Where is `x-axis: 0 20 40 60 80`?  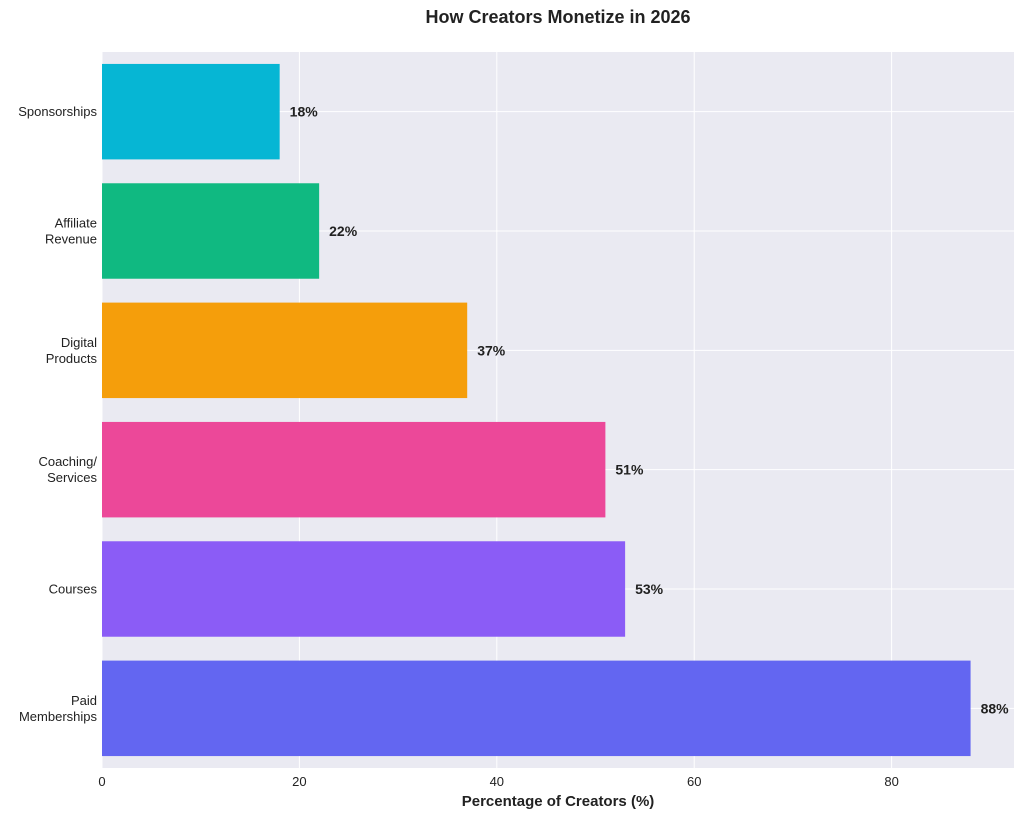
x-axis: 0 20 40 60 80 is located at coordinates (498, 781).